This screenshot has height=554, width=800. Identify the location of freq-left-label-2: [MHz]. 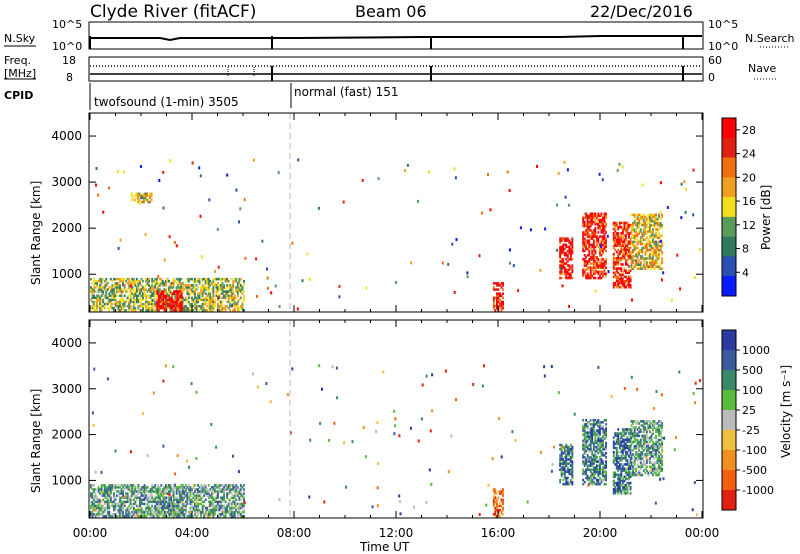
(20, 73).